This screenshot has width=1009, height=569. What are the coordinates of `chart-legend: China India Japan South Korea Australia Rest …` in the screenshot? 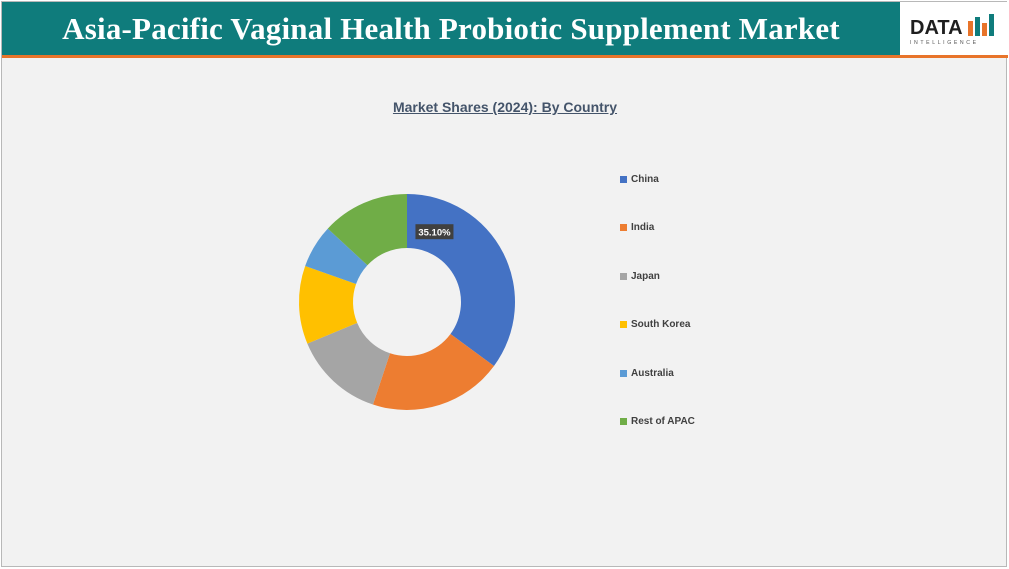 It's located at (657, 318).